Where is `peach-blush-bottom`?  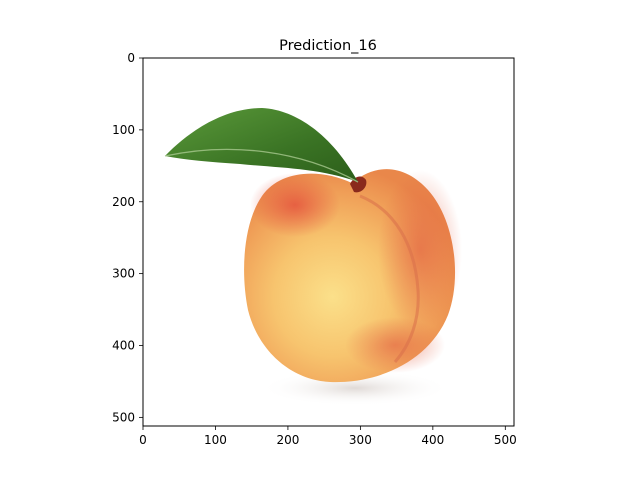
peach-blush-bottom is located at coordinates (395, 345).